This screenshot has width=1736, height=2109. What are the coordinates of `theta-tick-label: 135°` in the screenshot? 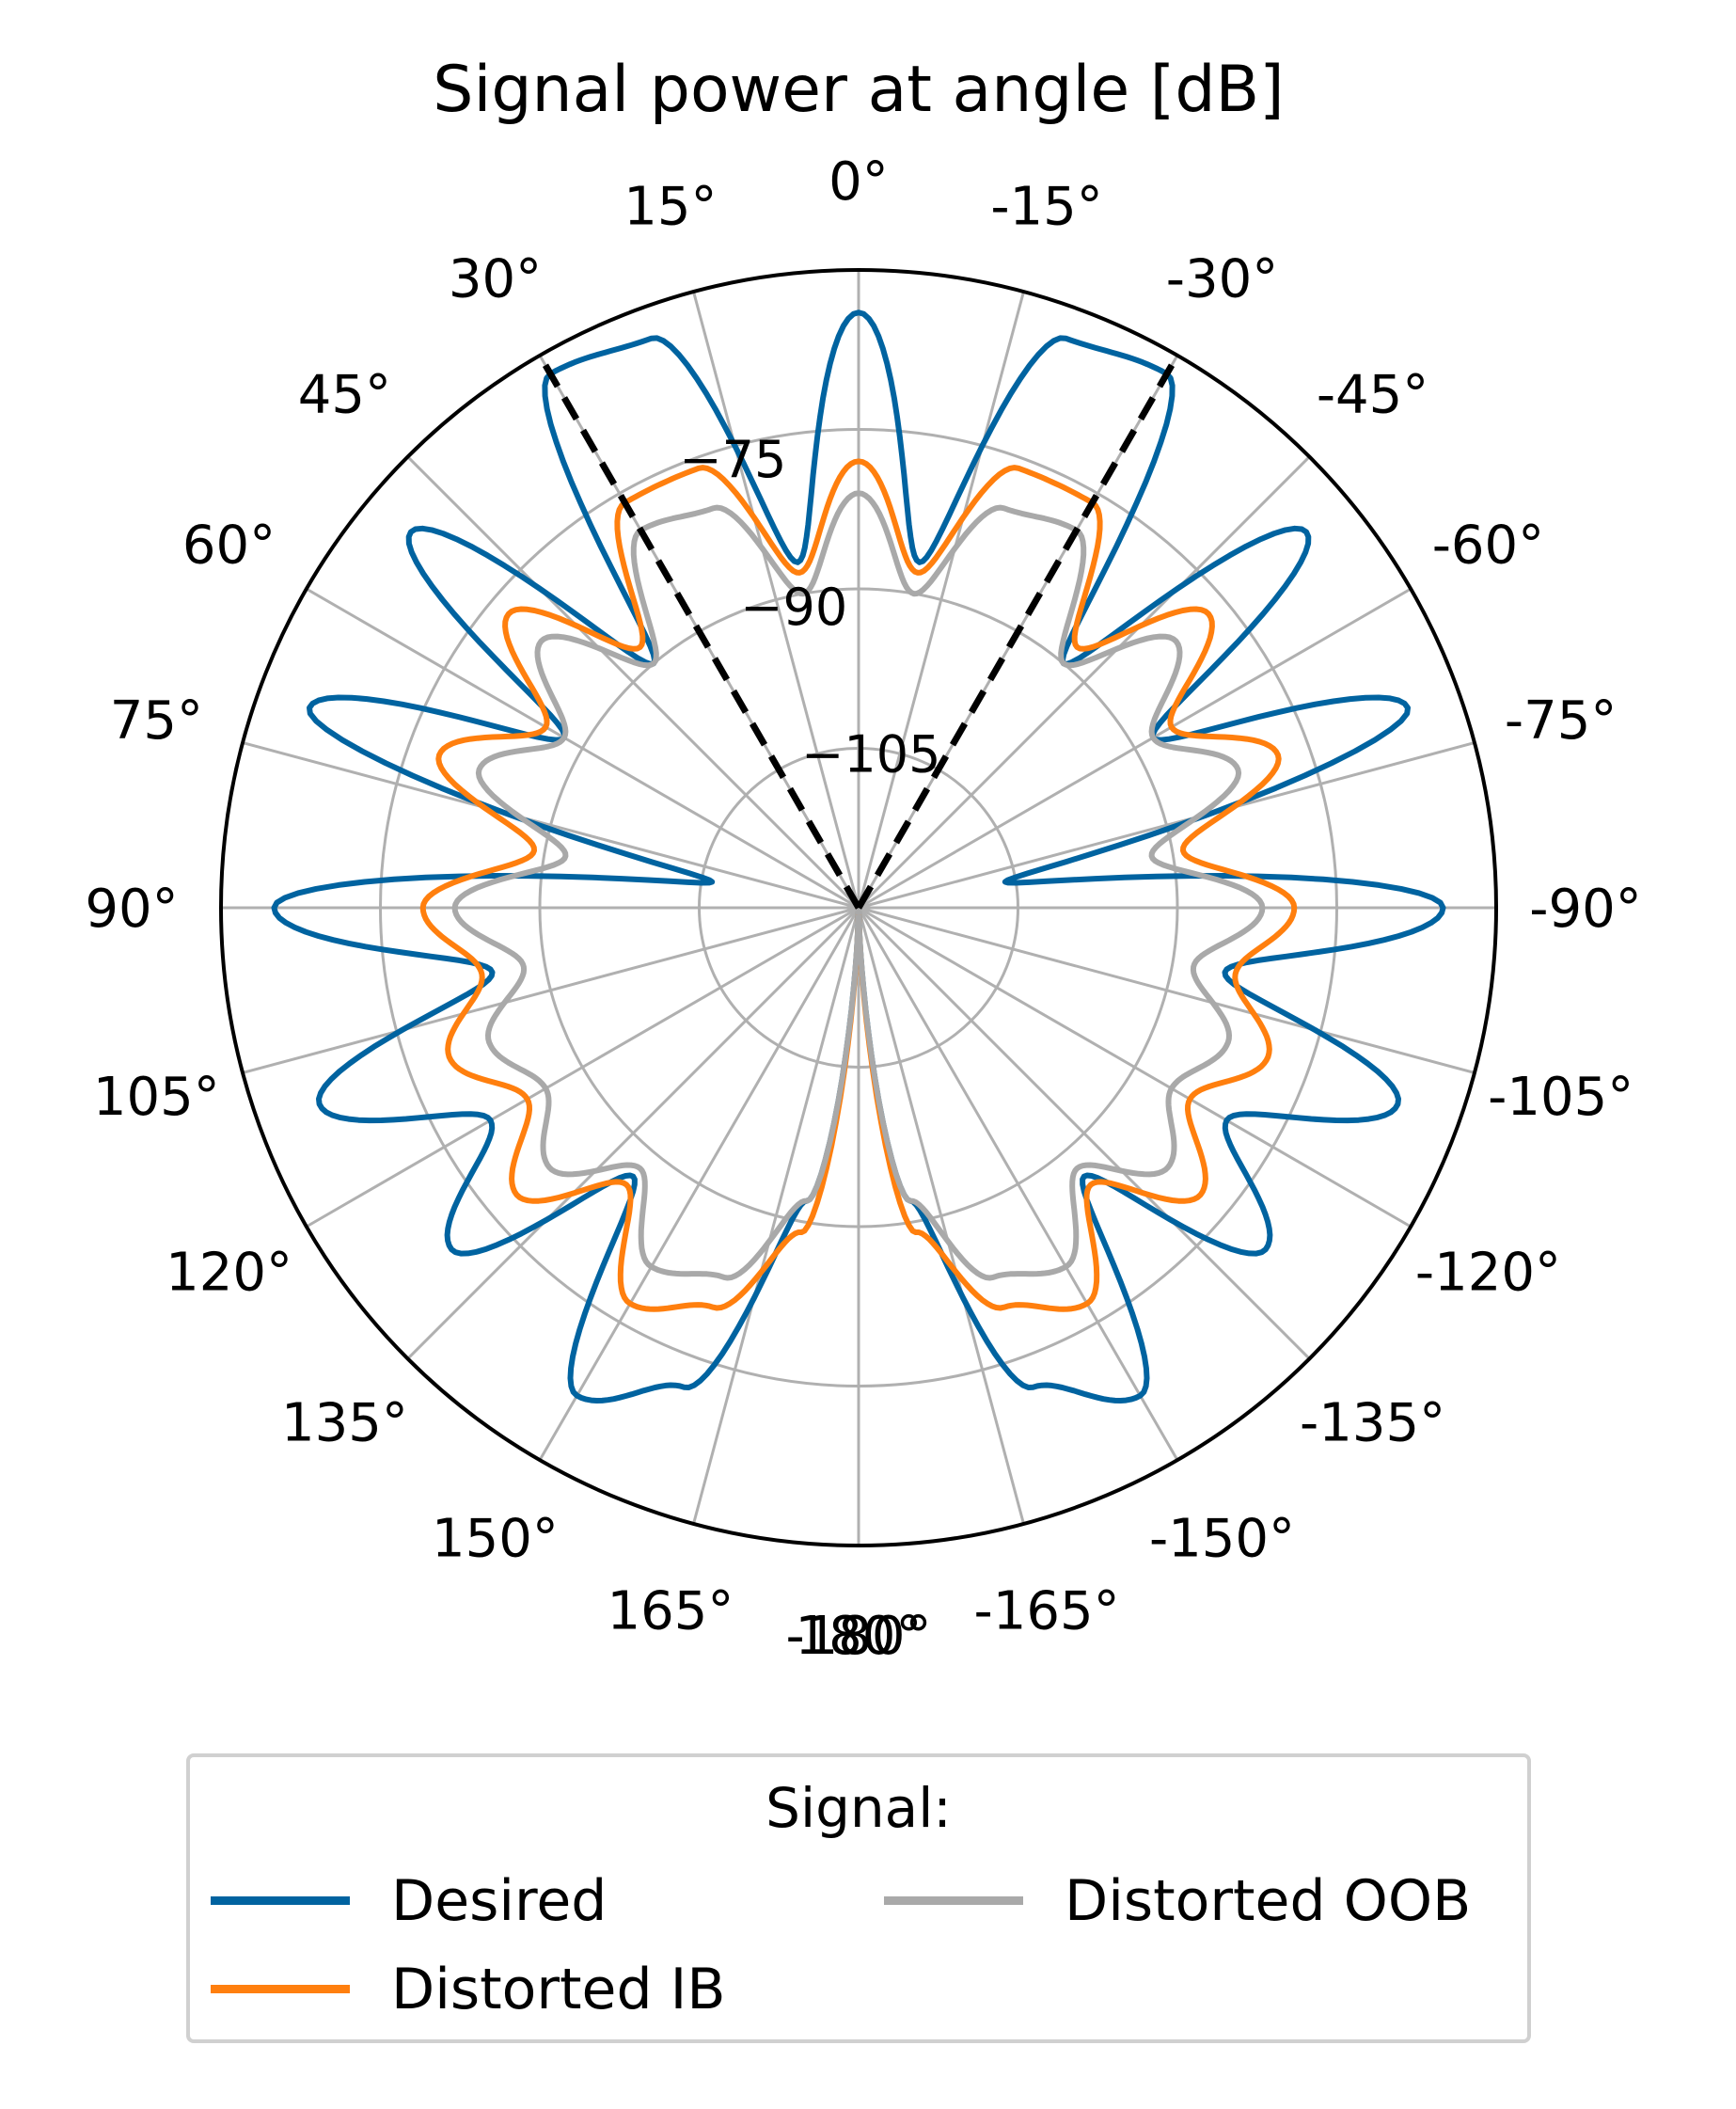 It's located at (344, 1423).